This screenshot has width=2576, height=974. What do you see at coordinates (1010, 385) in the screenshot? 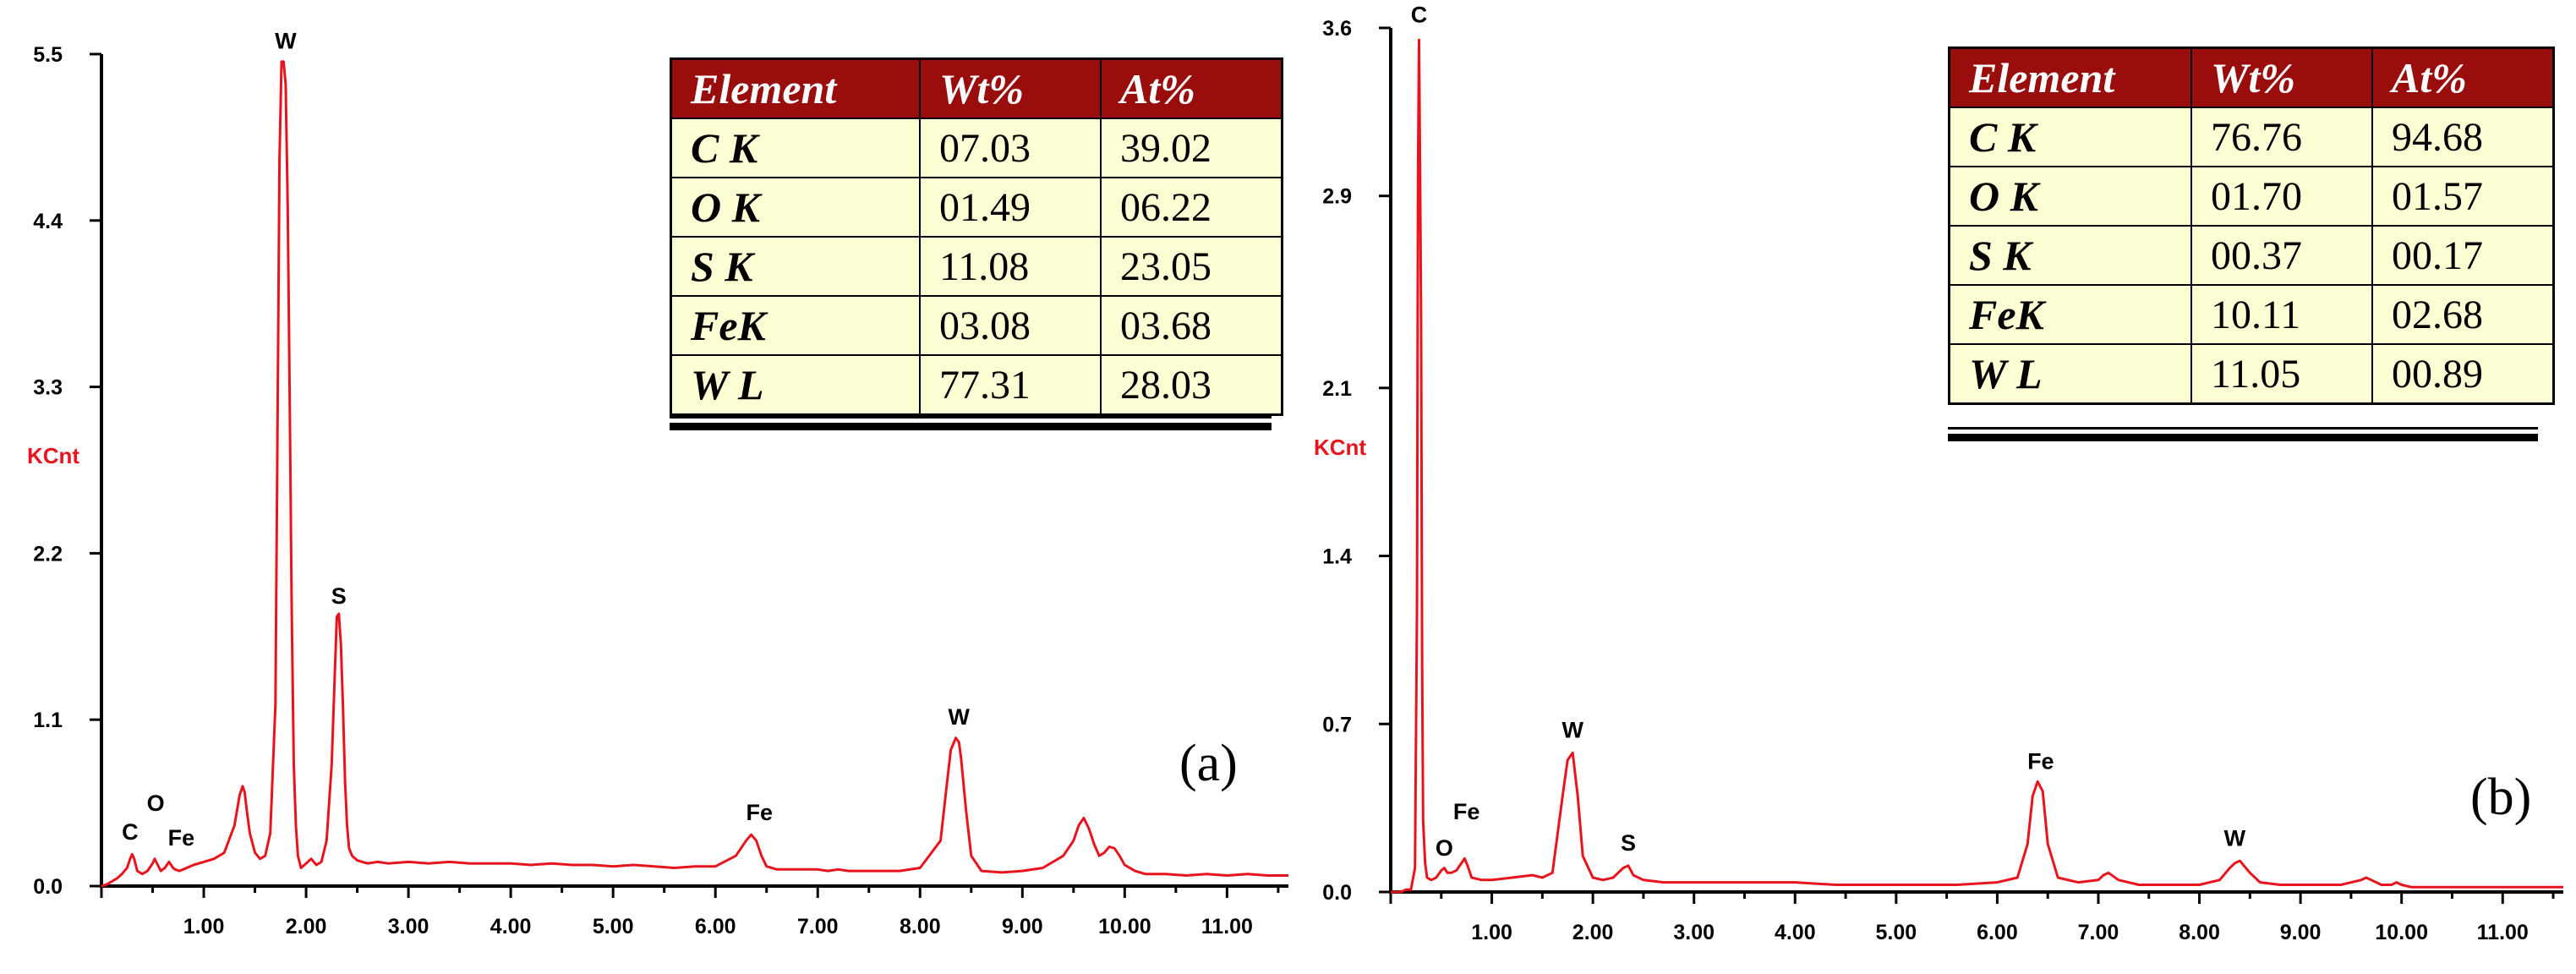
I see `cell-wt: 77.31` at bounding box center [1010, 385].